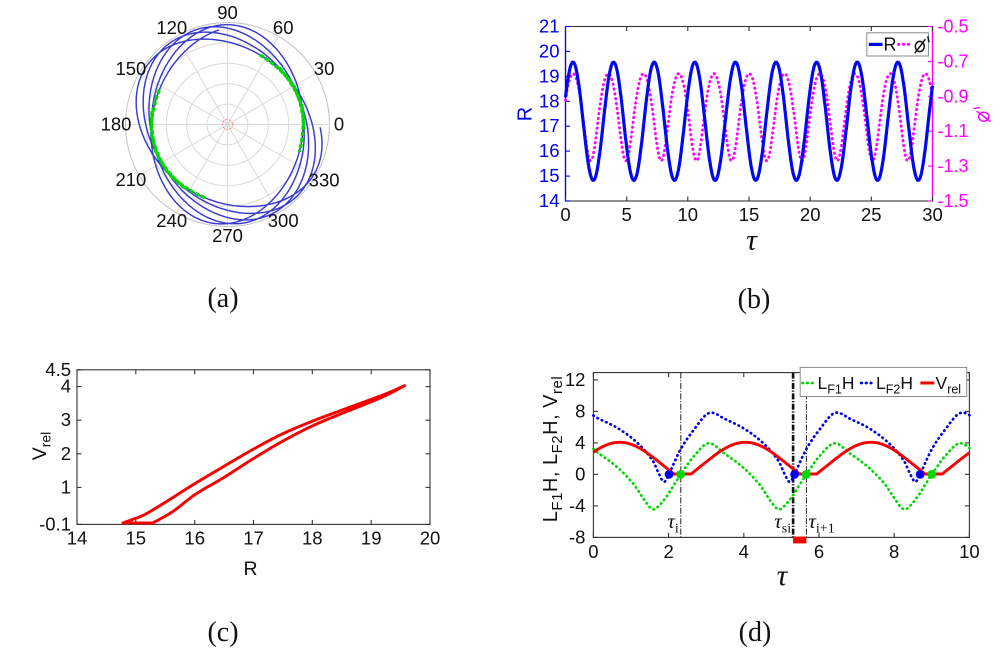  Describe the element at coordinates (577, 536) in the screenshot. I see `svg-text: -8` at that location.